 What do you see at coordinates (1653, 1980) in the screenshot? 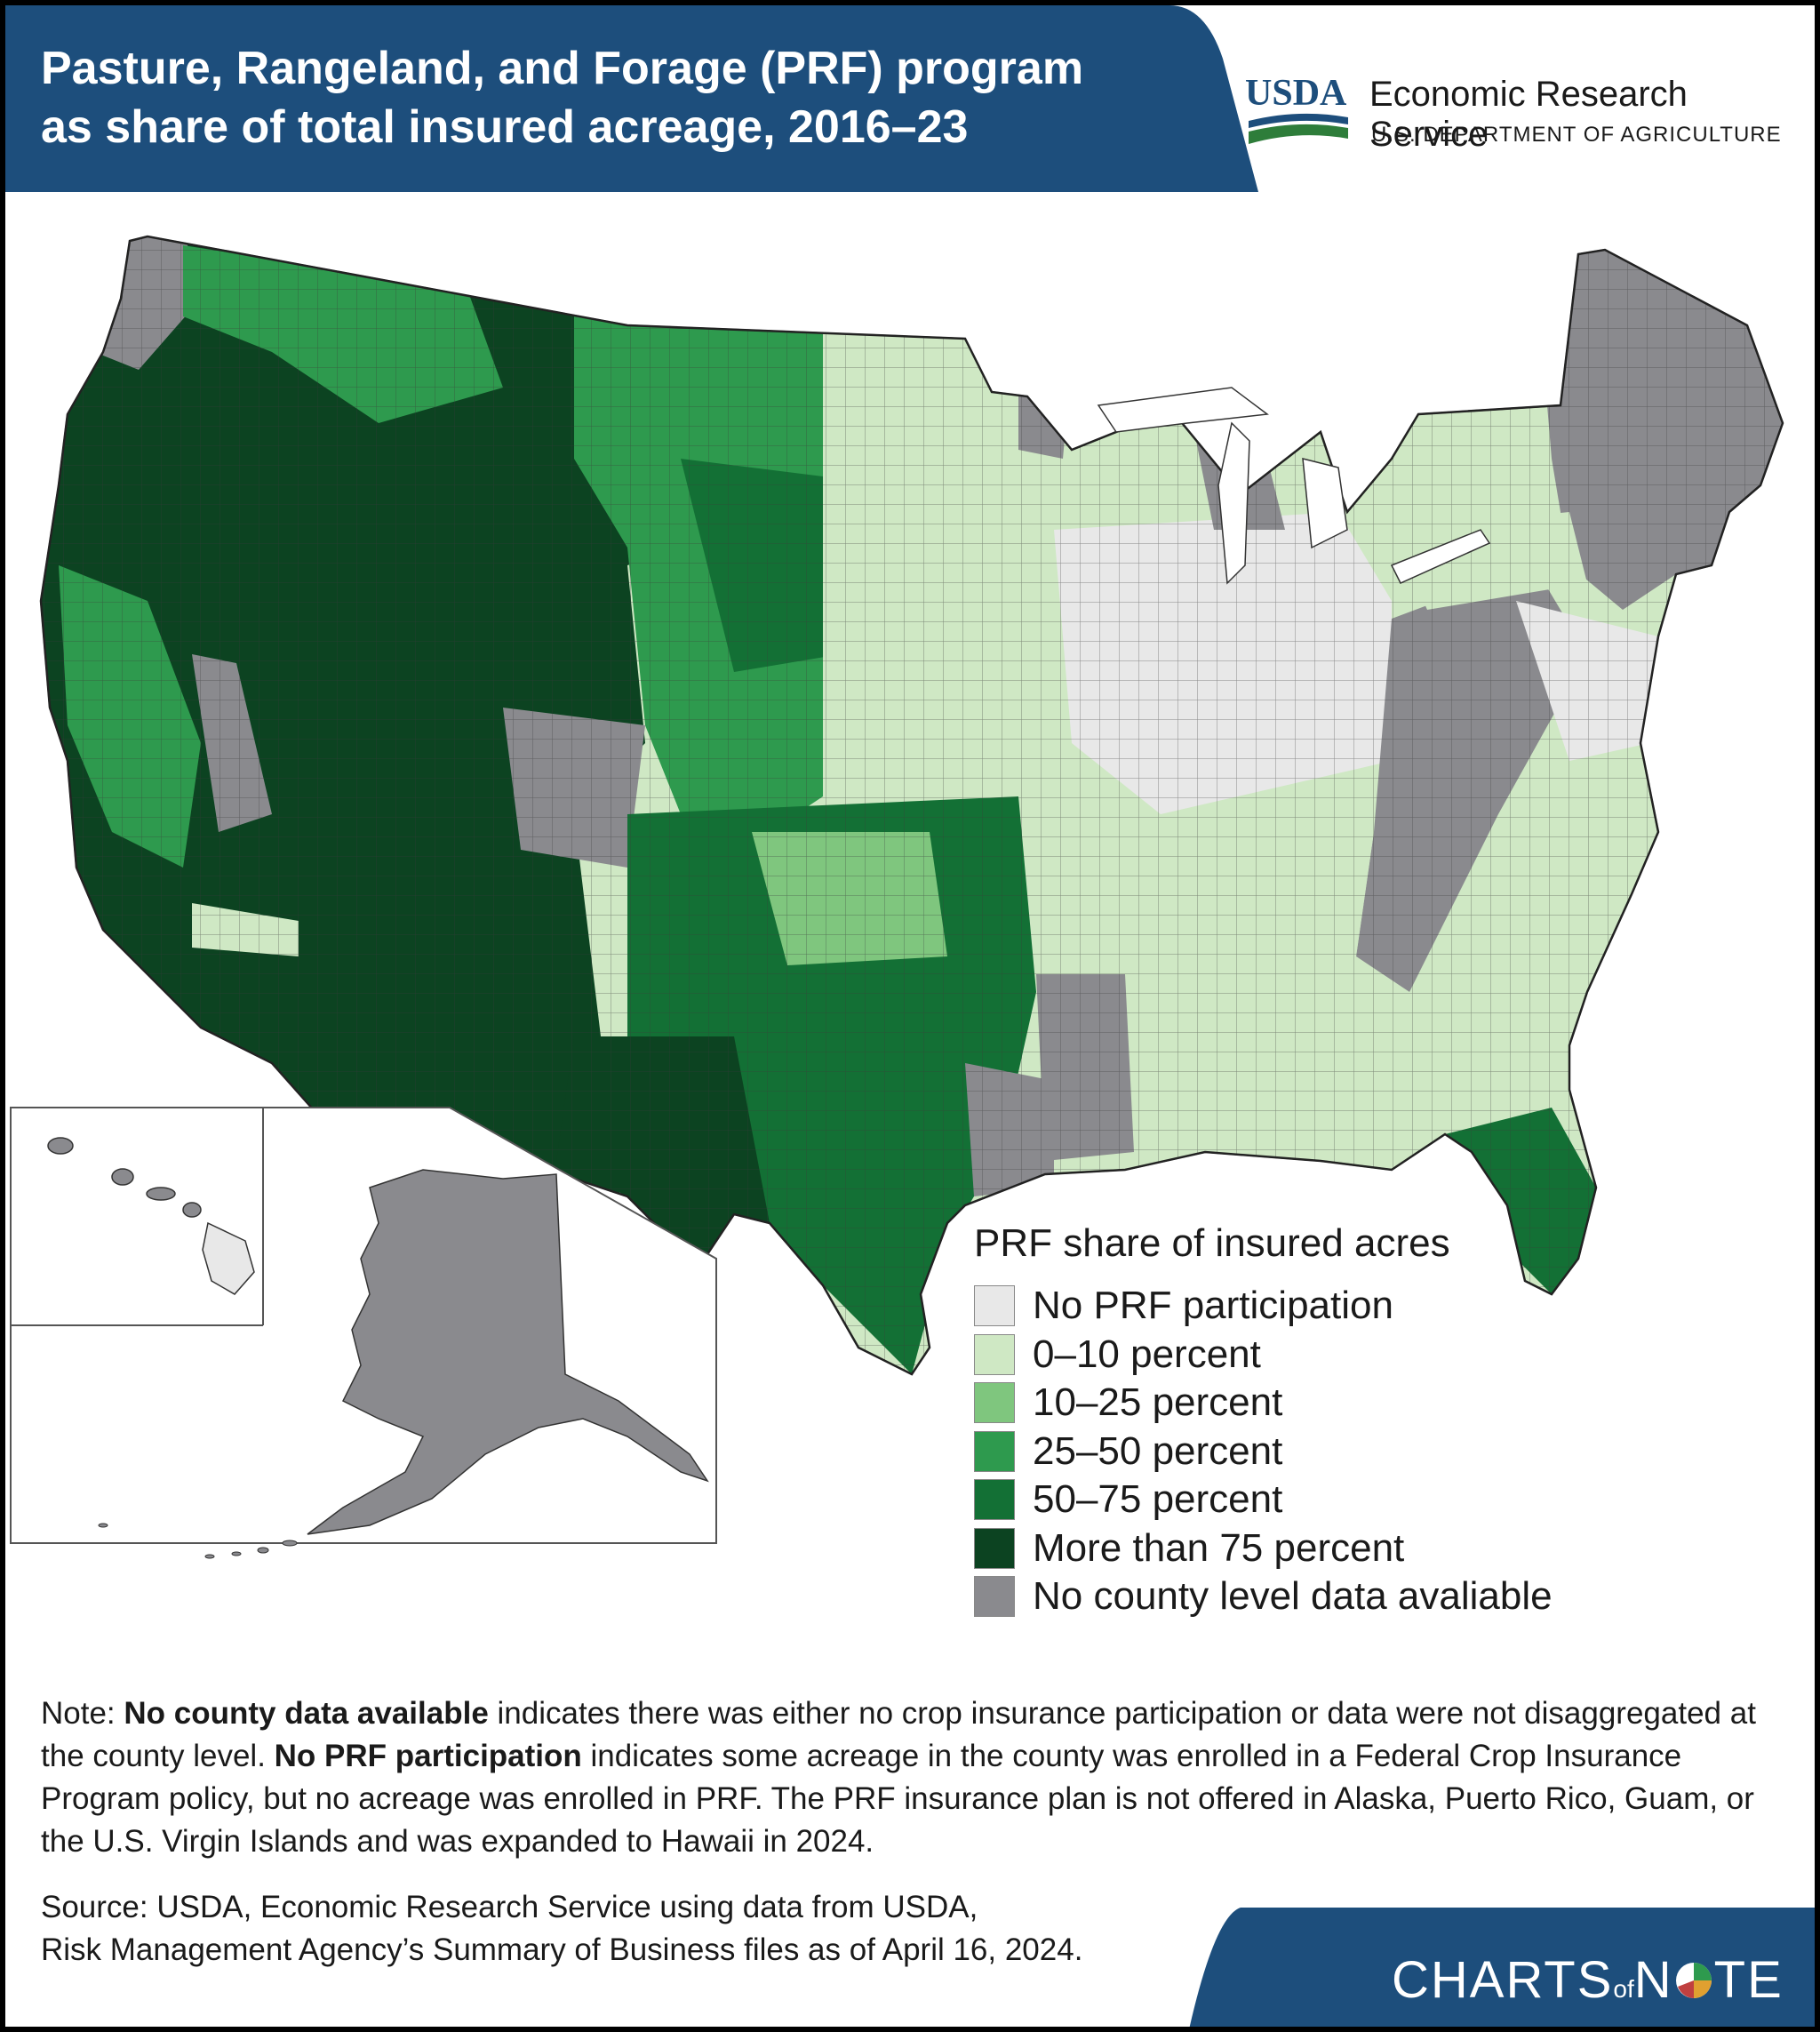
I see `charts-of-note-part-2: N` at bounding box center [1653, 1980].